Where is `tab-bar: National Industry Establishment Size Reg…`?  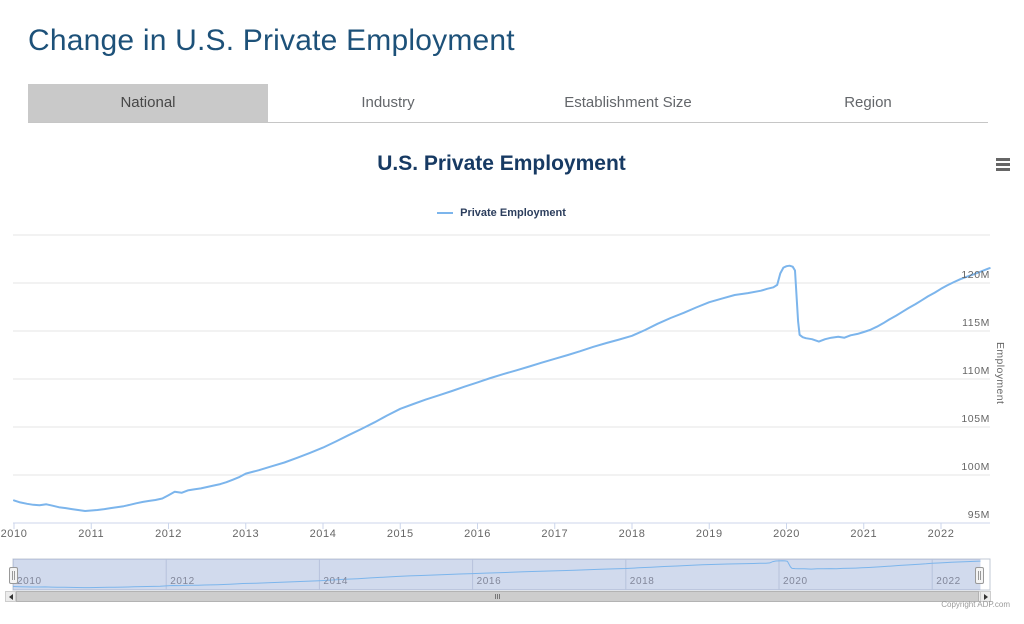 tab-bar: National Industry Establishment Size Reg… is located at coordinates (508, 103).